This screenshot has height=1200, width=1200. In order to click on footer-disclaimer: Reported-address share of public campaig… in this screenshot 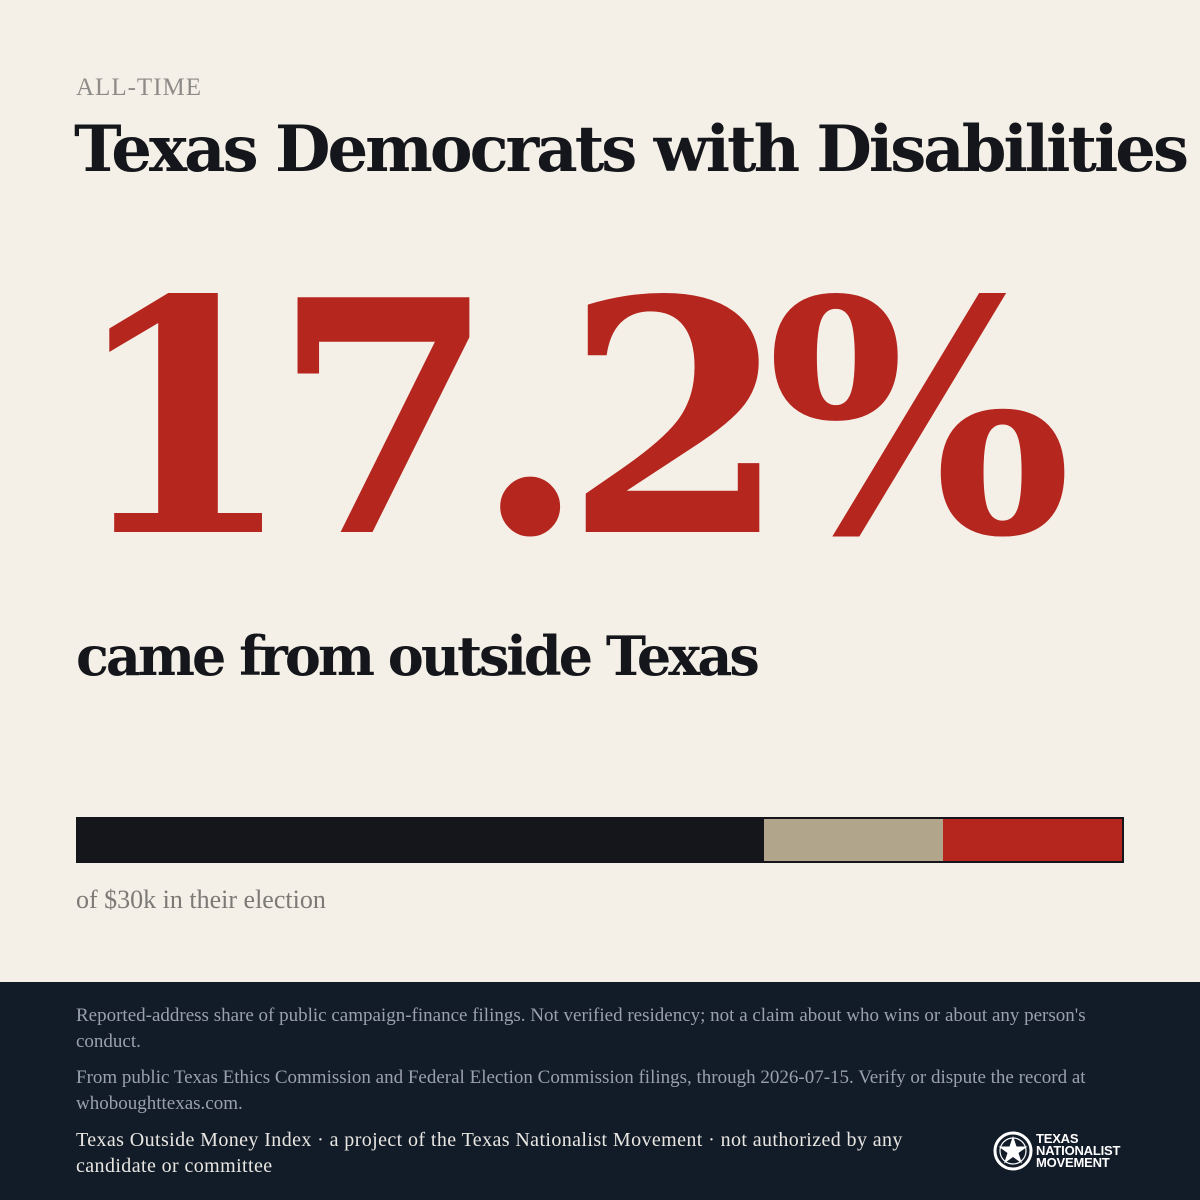, I will do `click(581, 1028)`.